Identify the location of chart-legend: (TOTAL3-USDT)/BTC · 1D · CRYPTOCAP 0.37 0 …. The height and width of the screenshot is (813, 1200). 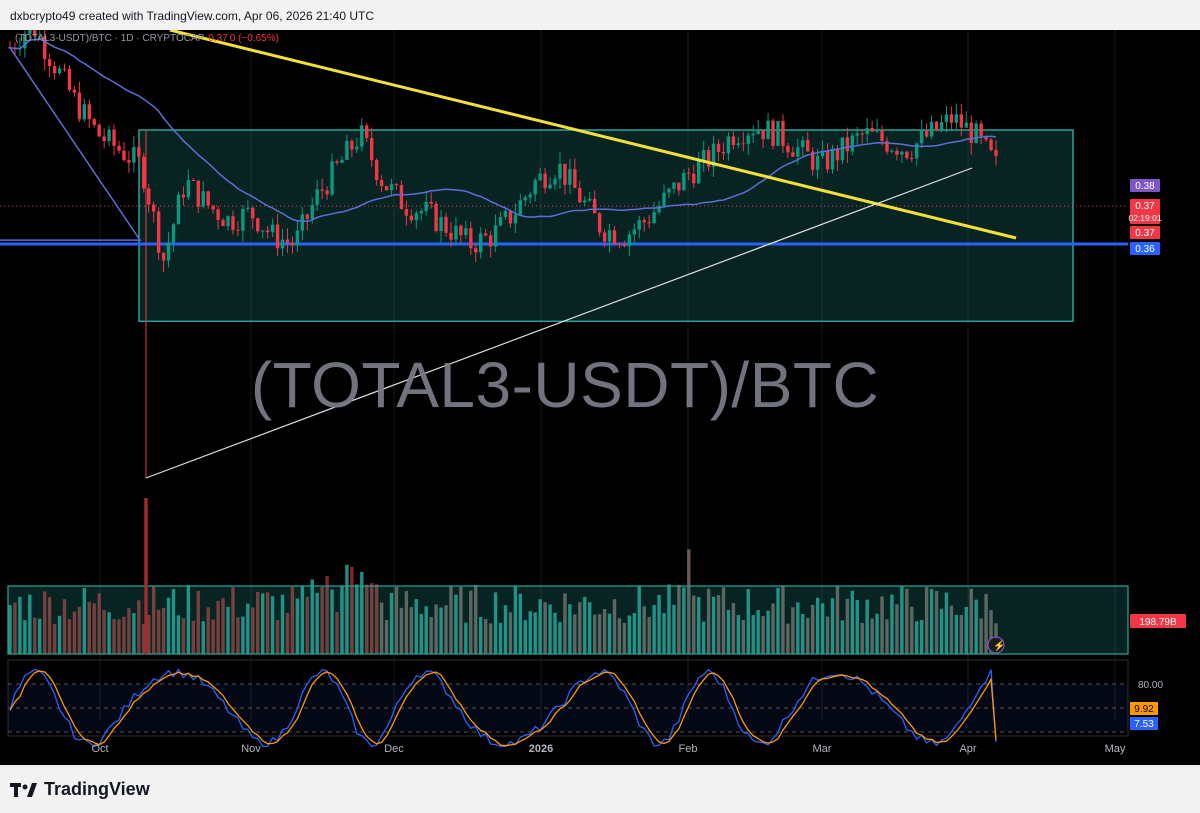
(147, 38).